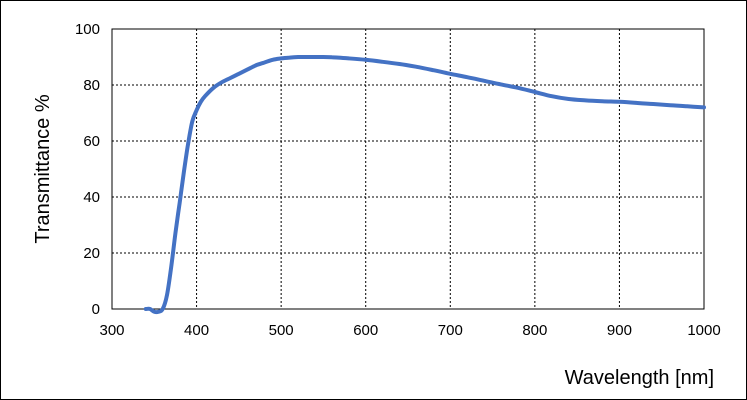 This screenshot has width=747, height=400. Describe the element at coordinates (111, 330) in the screenshot. I see `x-tick-label: 300` at that location.